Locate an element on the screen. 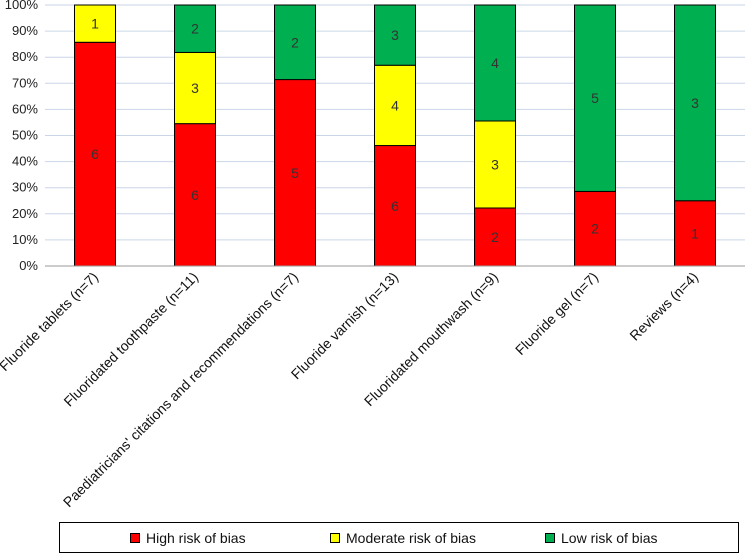  data-label-low: 5 is located at coordinates (595, 98).